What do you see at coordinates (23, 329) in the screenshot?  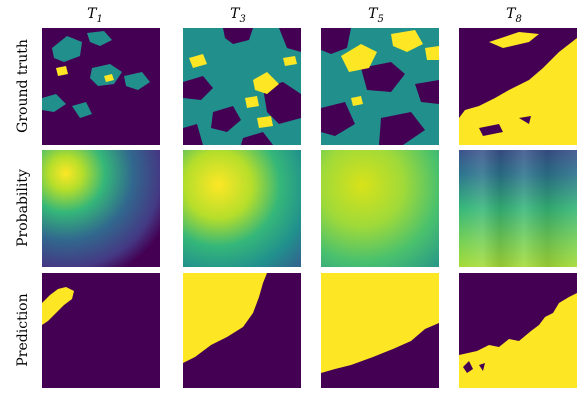 I see `row-header: Prediction` at bounding box center [23, 329].